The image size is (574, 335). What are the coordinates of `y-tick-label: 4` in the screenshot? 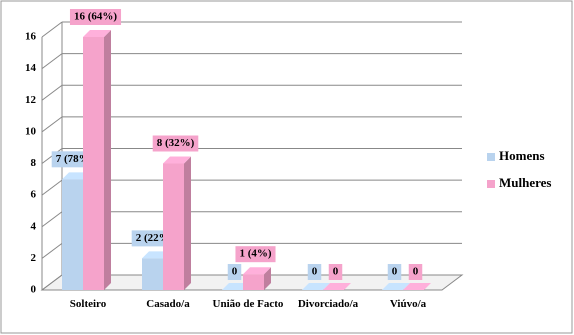 It's located at (34, 226).